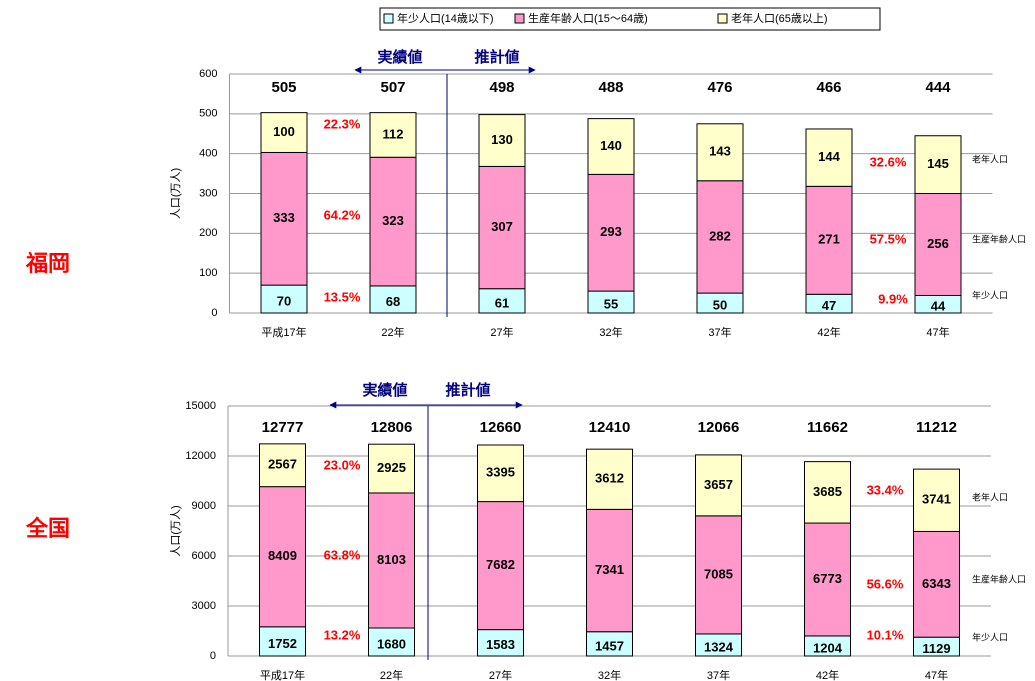 This screenshot has width=1035, height=681. What do you see at coordinates (885, 583) in the screenshot?
I see `share-label: 56.6%` at bounding box center [885, 583].